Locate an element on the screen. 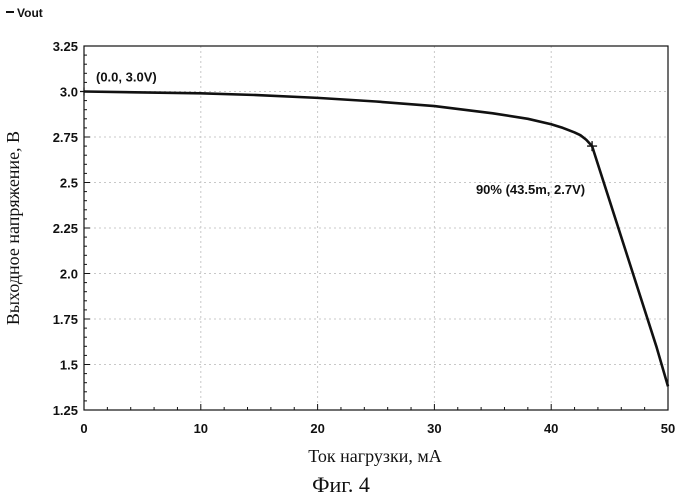 The image size is (682, 500). figure-caption: Фиг. 4 is located at coordinates (341, 484).